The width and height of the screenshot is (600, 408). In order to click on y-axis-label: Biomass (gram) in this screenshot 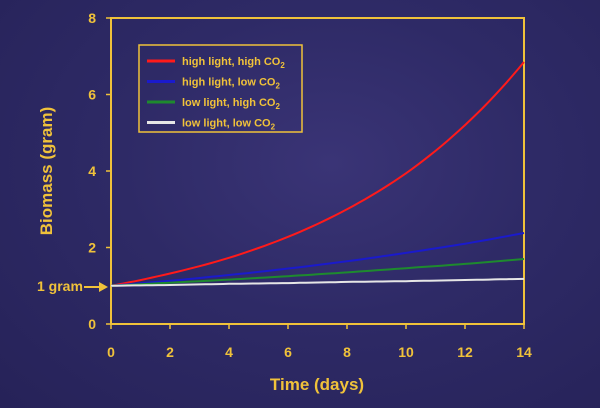, I will do `click(46, 171)`.